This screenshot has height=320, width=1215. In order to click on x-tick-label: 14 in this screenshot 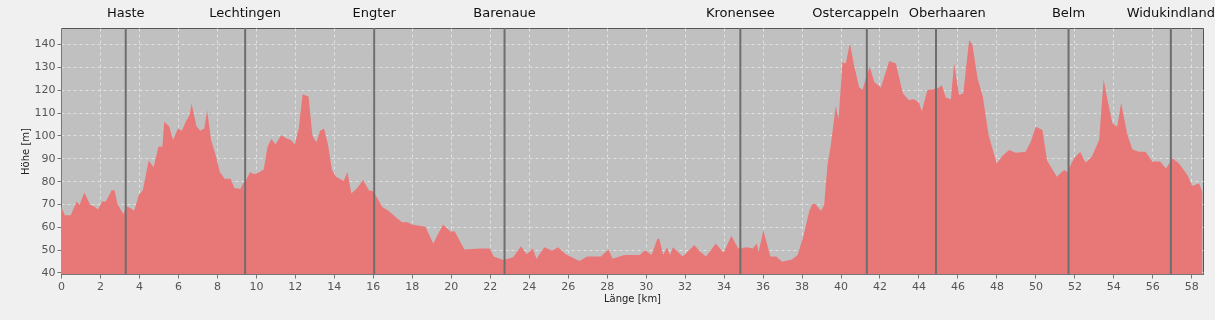, I will do `click(334, 286)`.